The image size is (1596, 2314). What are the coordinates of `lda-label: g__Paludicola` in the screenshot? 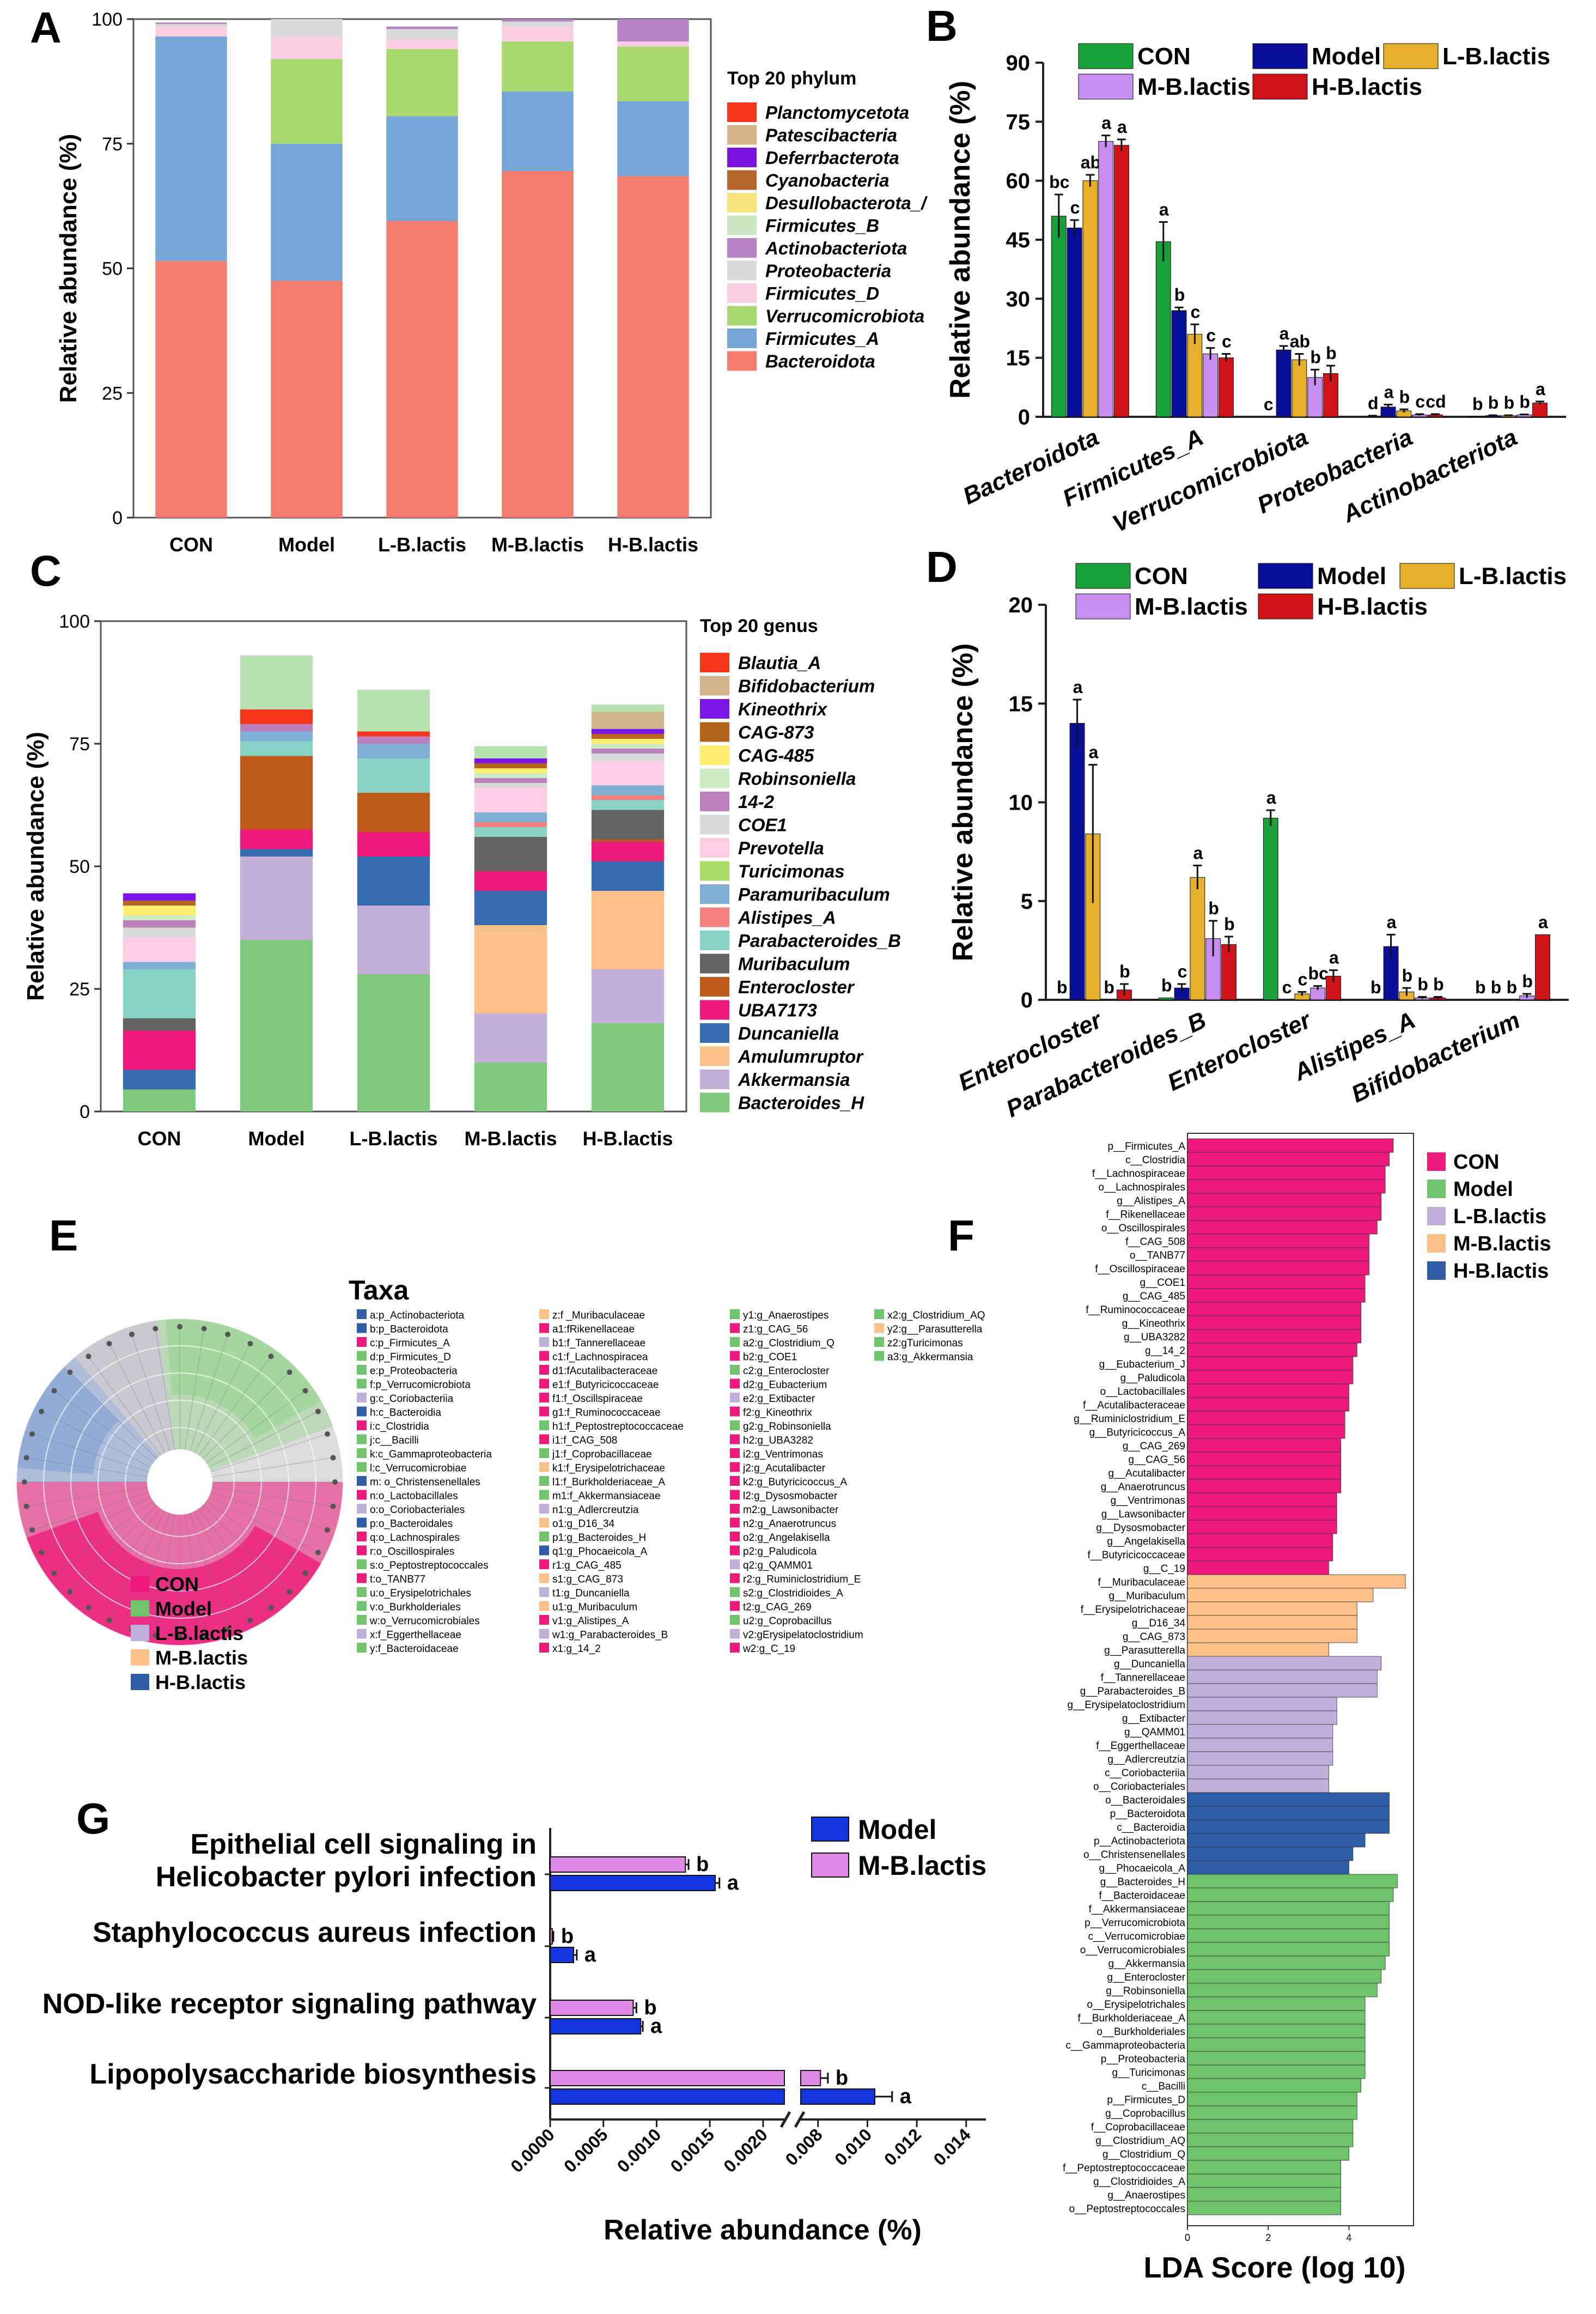 It's located at (1153, 1378).